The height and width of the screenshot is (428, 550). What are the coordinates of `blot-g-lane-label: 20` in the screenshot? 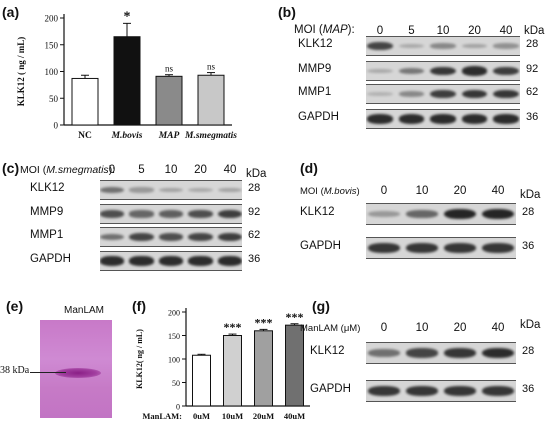 It's located at (460, 328).